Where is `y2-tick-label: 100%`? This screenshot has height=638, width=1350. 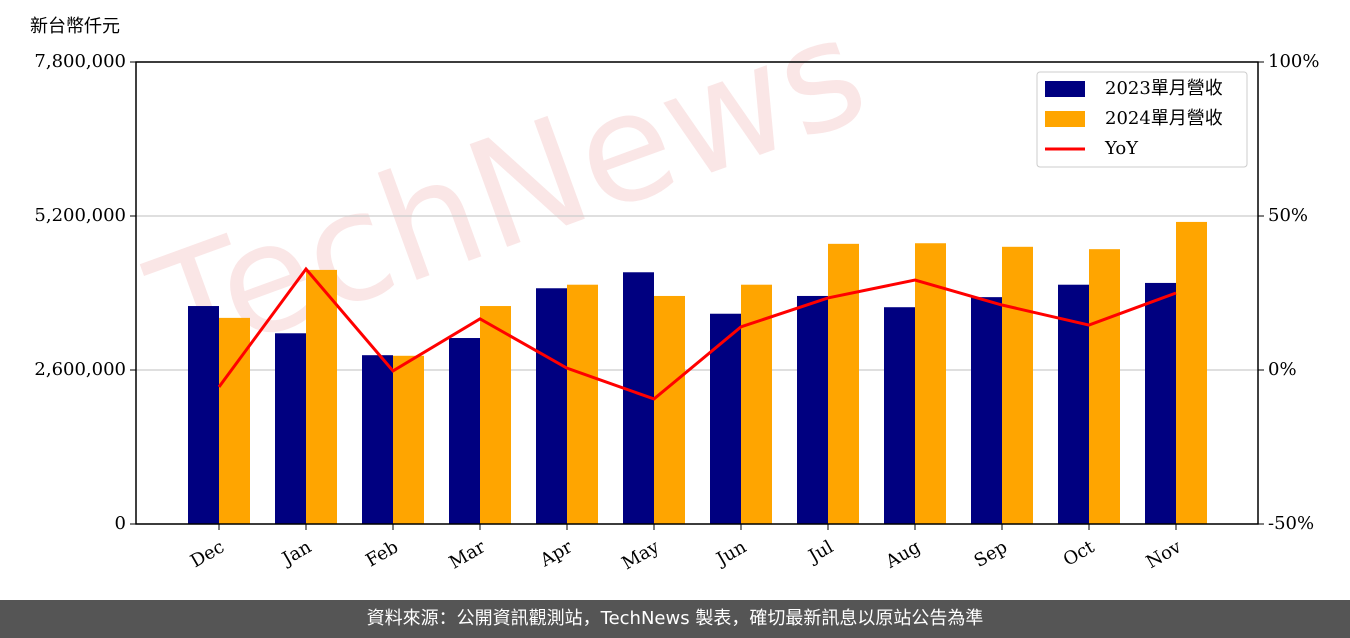
y2-tick-label: 100% is located at coordinates (1293, 61).